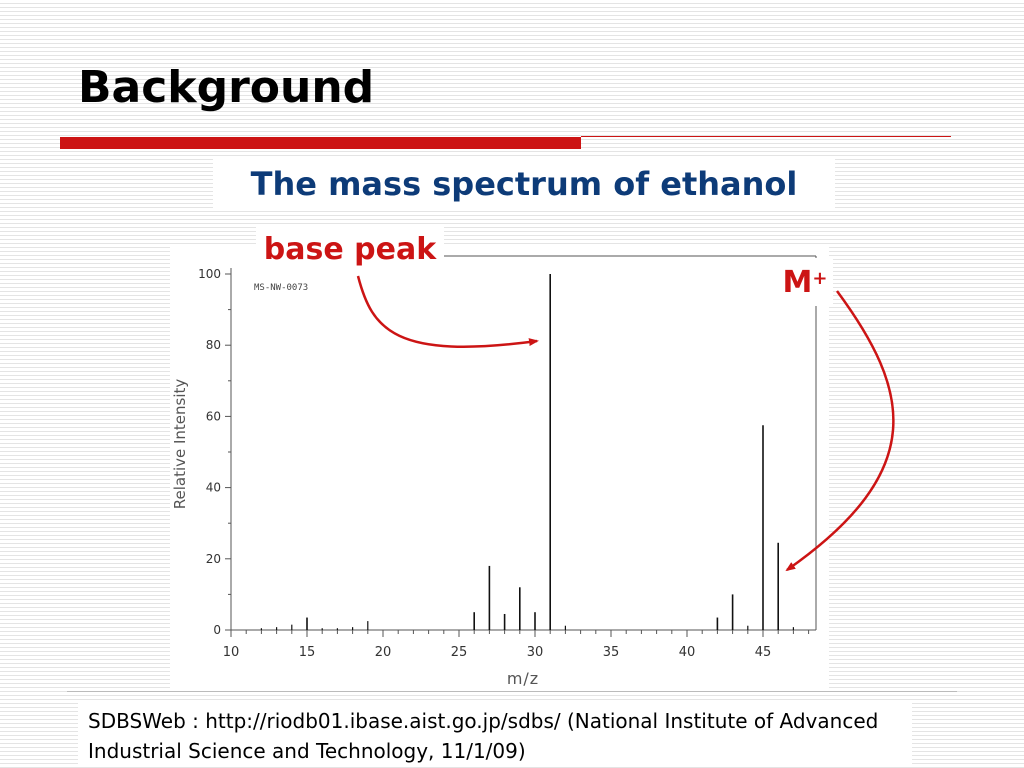  Describe the element at coordinates (213, 345) in the screenshot. I see `y-tick-label: 80` at that location.